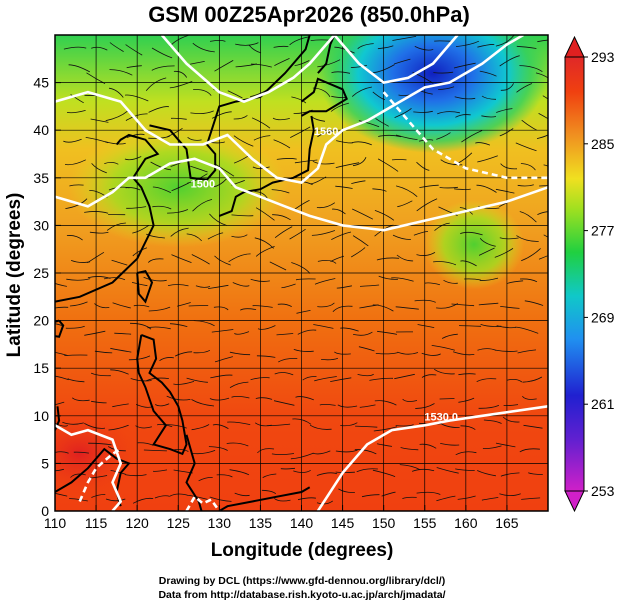 Image resolution: width=619 pixels, height=605 pixels. What do you see at coordinates (41, 368) in the screenshot?
I see `y-tick-label: 15` at bounding box center [41, 368].